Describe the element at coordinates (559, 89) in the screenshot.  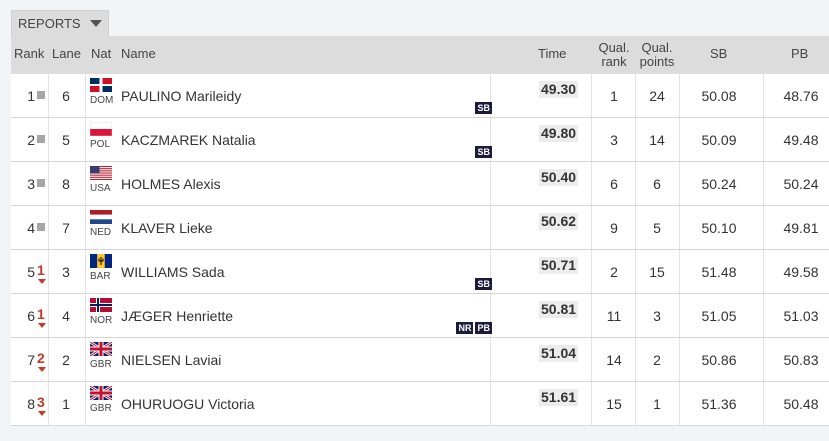
I see `time-value: 49.30` at that location.